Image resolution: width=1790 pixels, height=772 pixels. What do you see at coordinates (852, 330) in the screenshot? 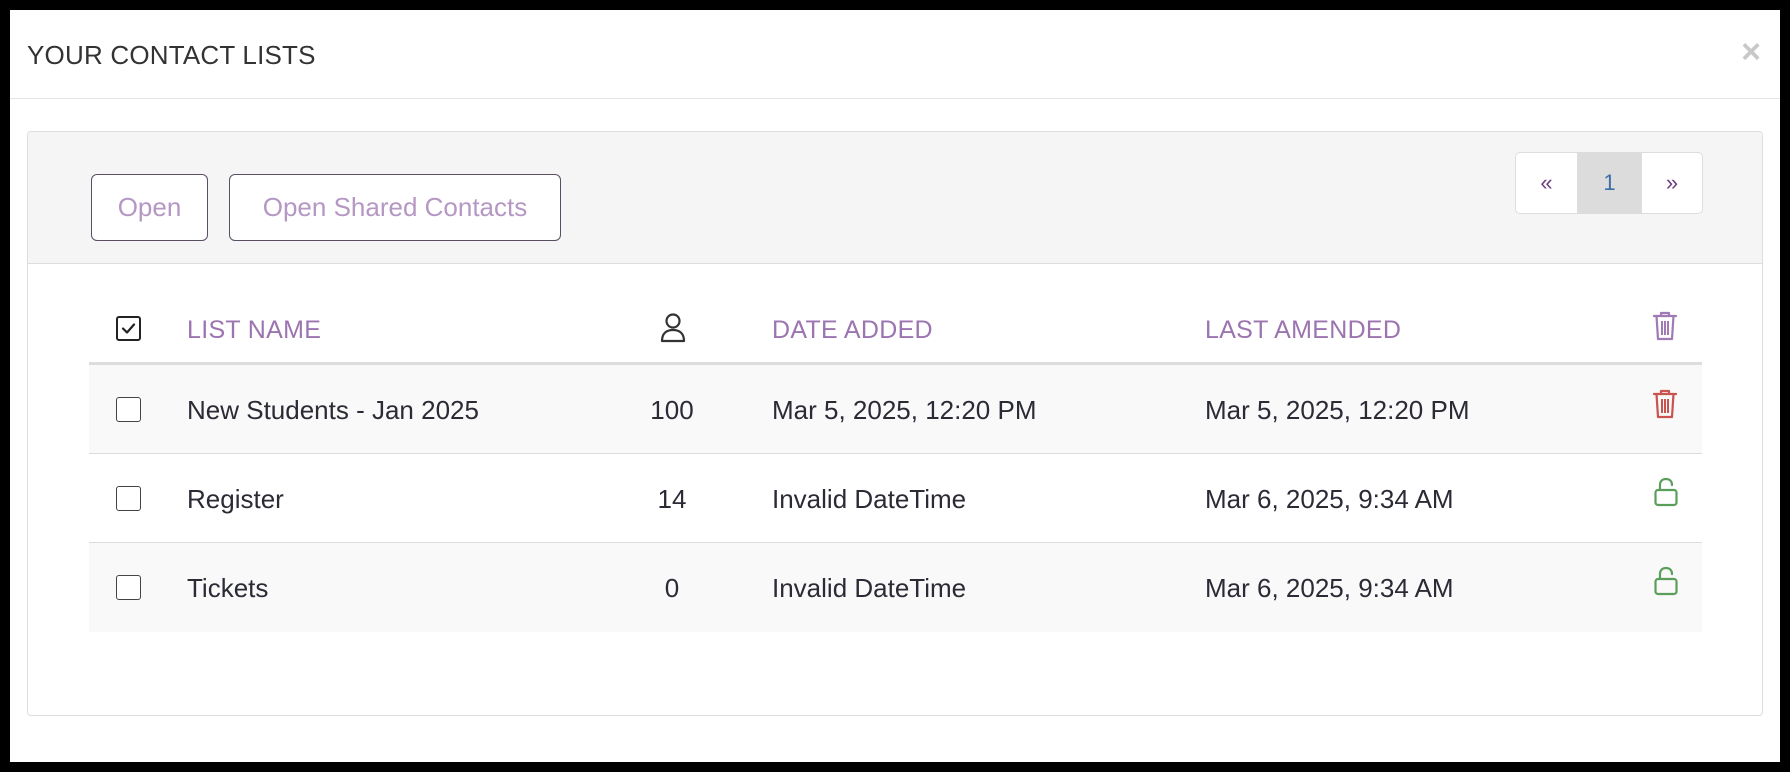
I see `header-date-added: DATE ADDED` at bounding box center [852, 330].